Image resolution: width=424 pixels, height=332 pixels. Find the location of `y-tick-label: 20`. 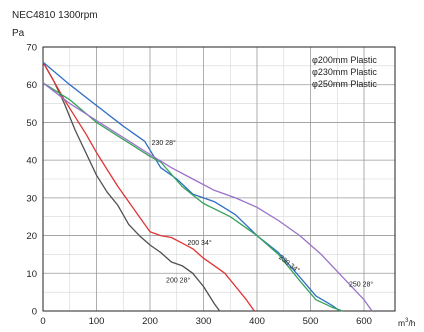

y-tick-label: 20 is located at coordinates (31, 236).